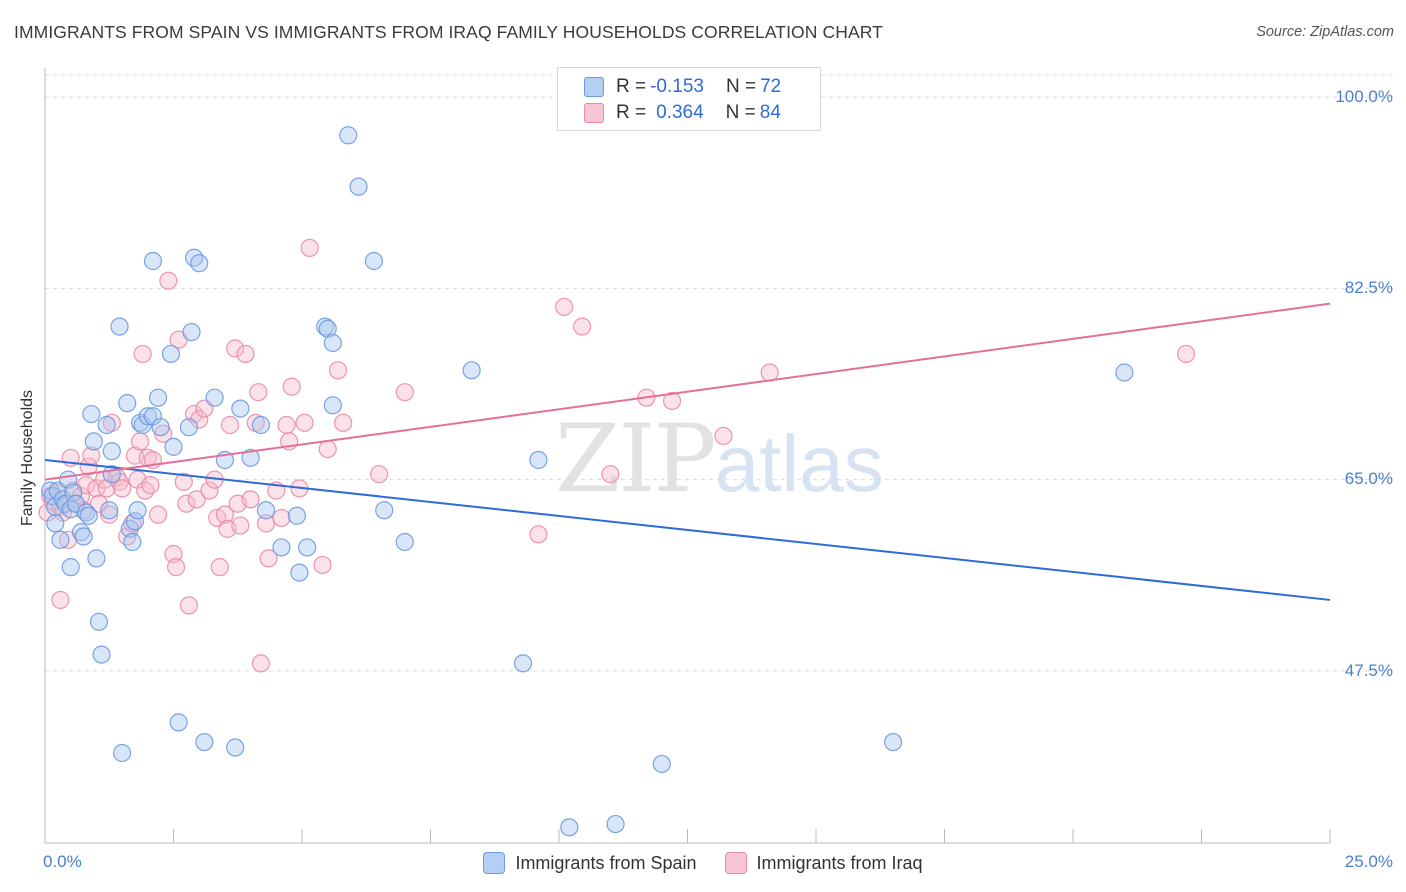  I want to click on y-tick-label: 47.5%, so click(1368, 670).